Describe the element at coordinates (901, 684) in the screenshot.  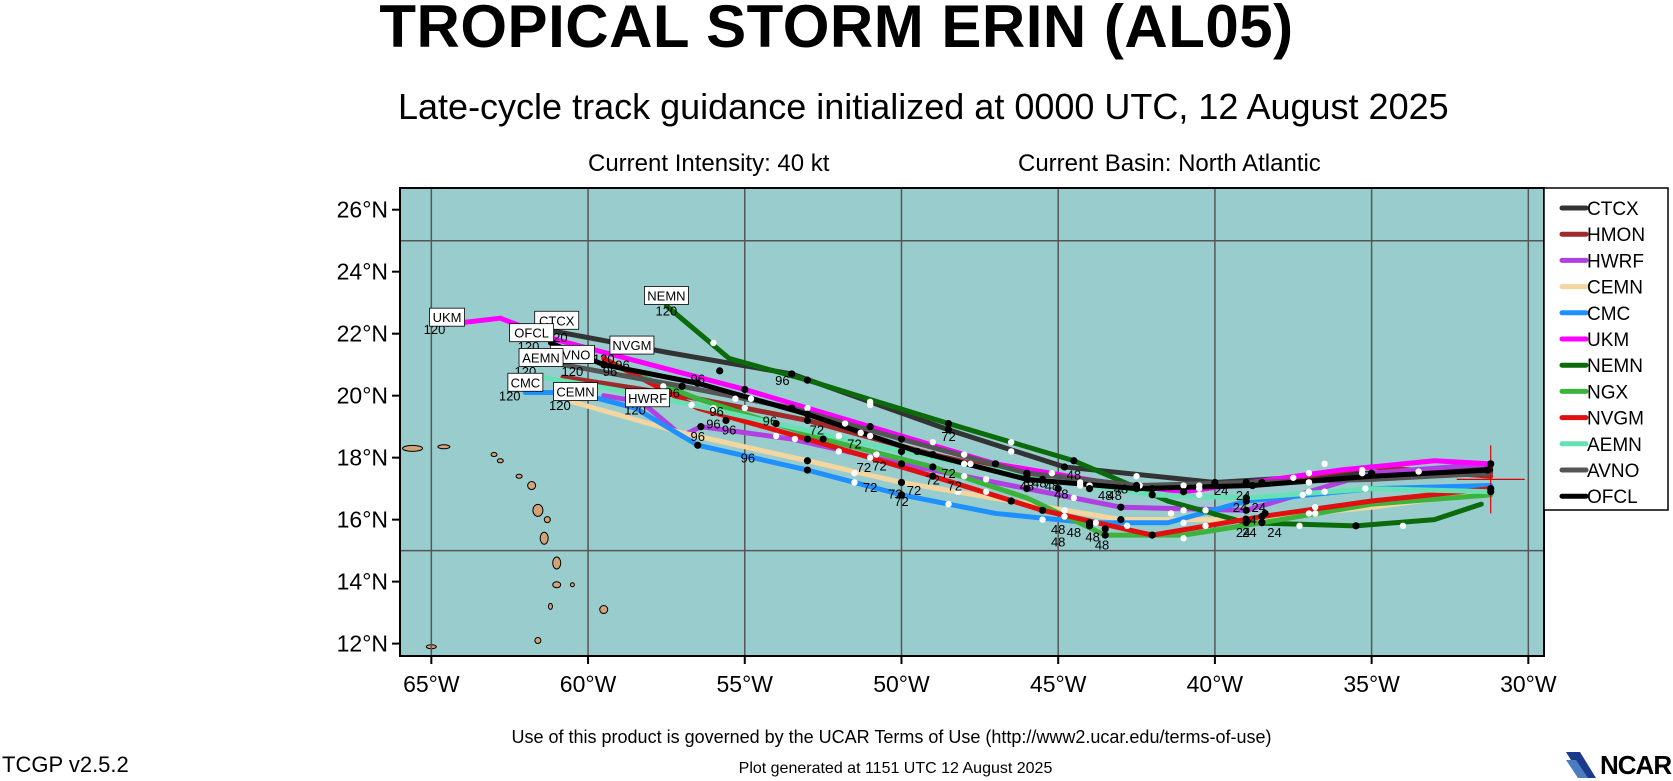
I see `x-tick-label: 50°W` at that location.